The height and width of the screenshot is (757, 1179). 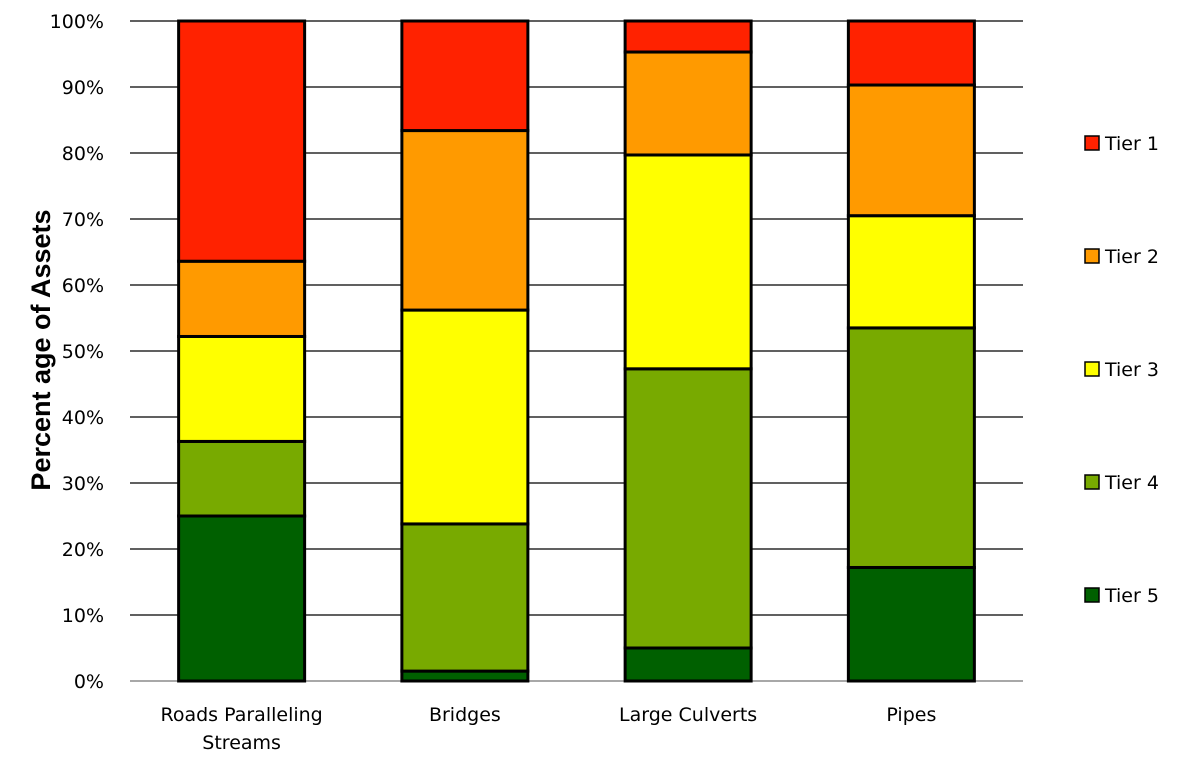 I want to click on x-category-label-line: Bridges, so click(x=465, y=715).